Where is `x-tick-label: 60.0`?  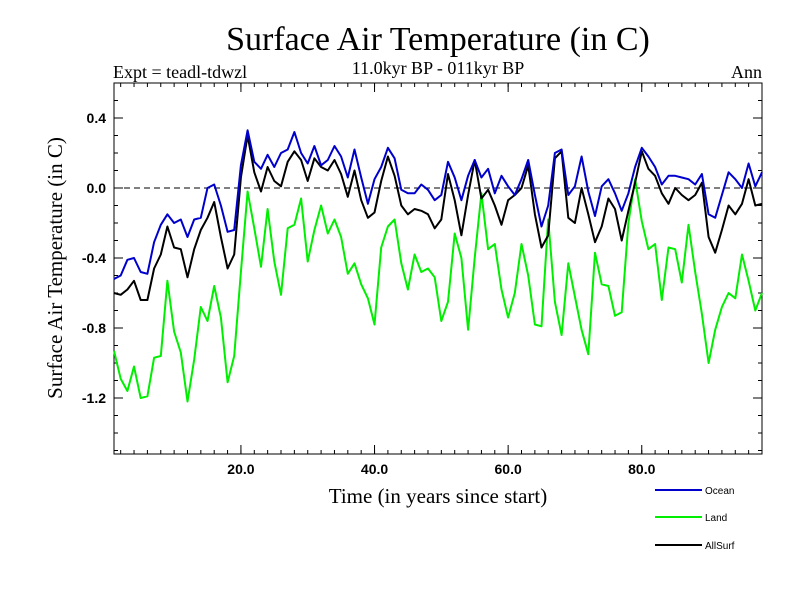 x-tick-label: 60.0 is located at coordinates (508, 469).